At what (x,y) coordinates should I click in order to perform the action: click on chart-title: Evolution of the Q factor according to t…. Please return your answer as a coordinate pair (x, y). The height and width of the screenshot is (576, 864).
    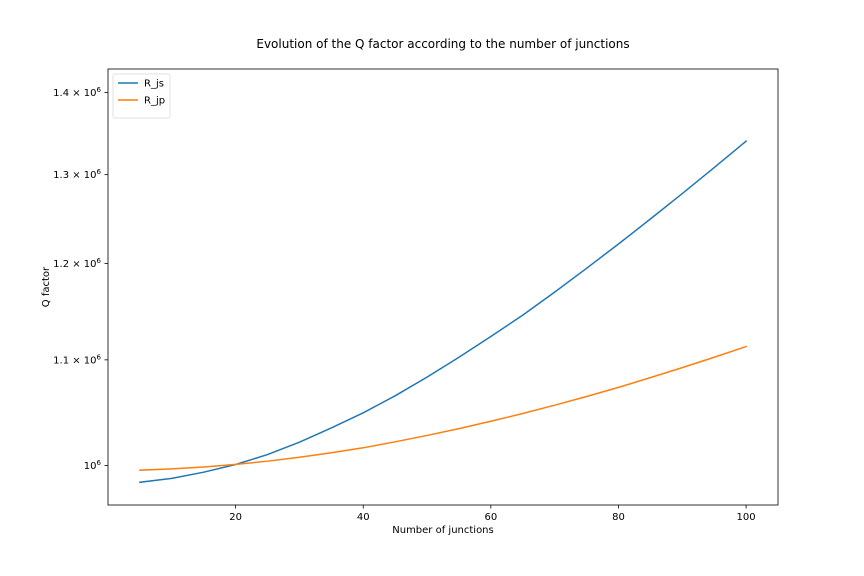
    Looking at the image, I should click on (442, 44).